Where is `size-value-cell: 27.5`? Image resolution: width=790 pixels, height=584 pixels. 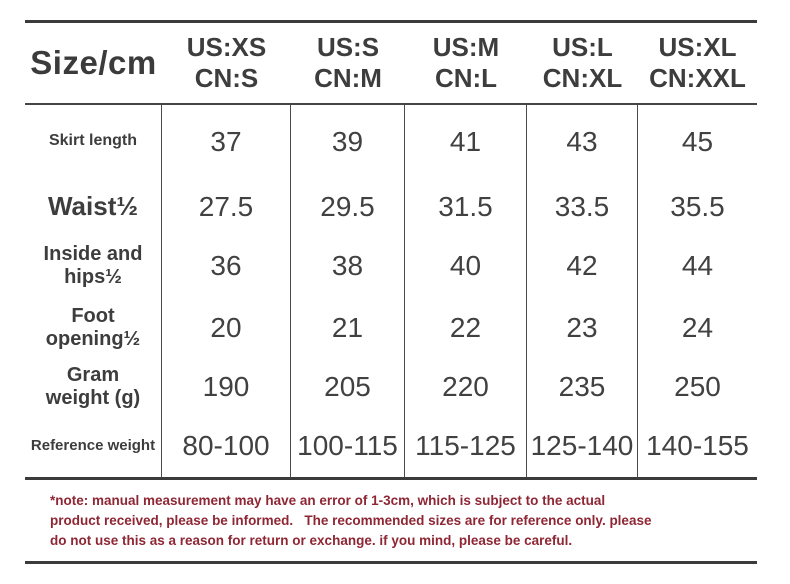 size-value-cell: 27.5 is located at coordinates (226, 206).